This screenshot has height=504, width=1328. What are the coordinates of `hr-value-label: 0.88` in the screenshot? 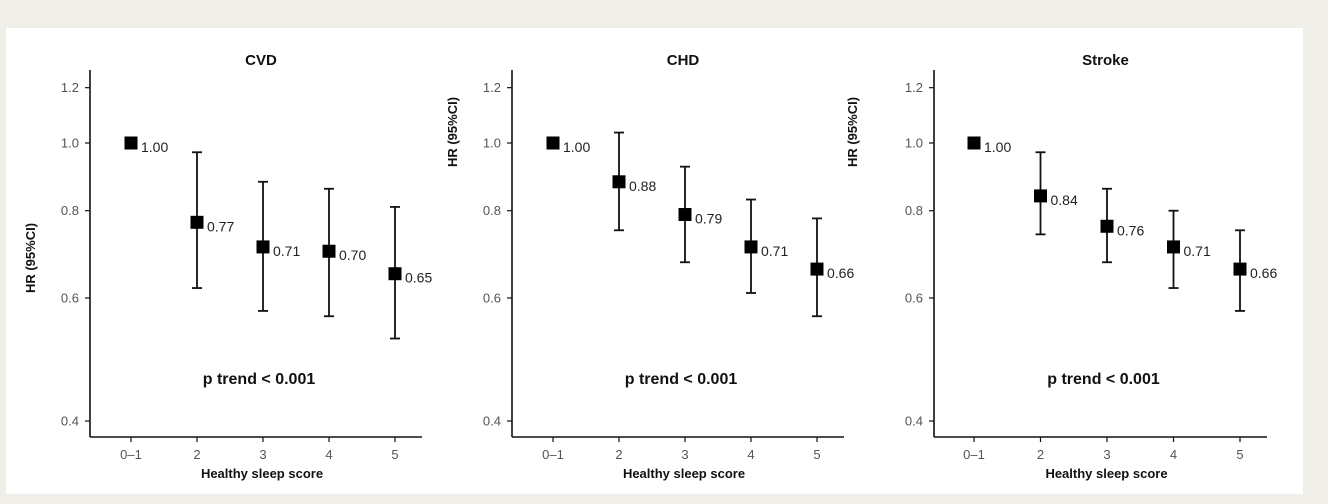 It's located at (642, 186).